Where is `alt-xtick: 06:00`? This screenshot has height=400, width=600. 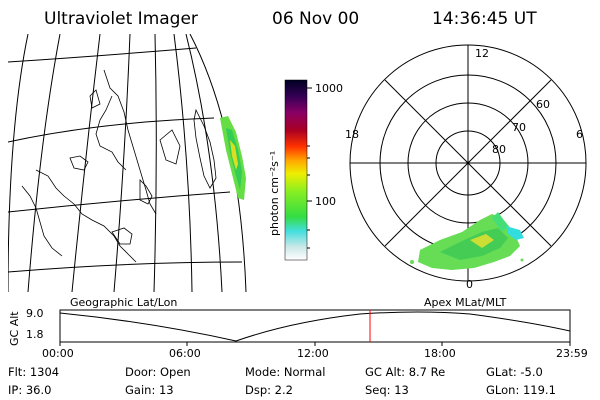
alt-xtick: 06:00 is located at coordinates (185, 353).